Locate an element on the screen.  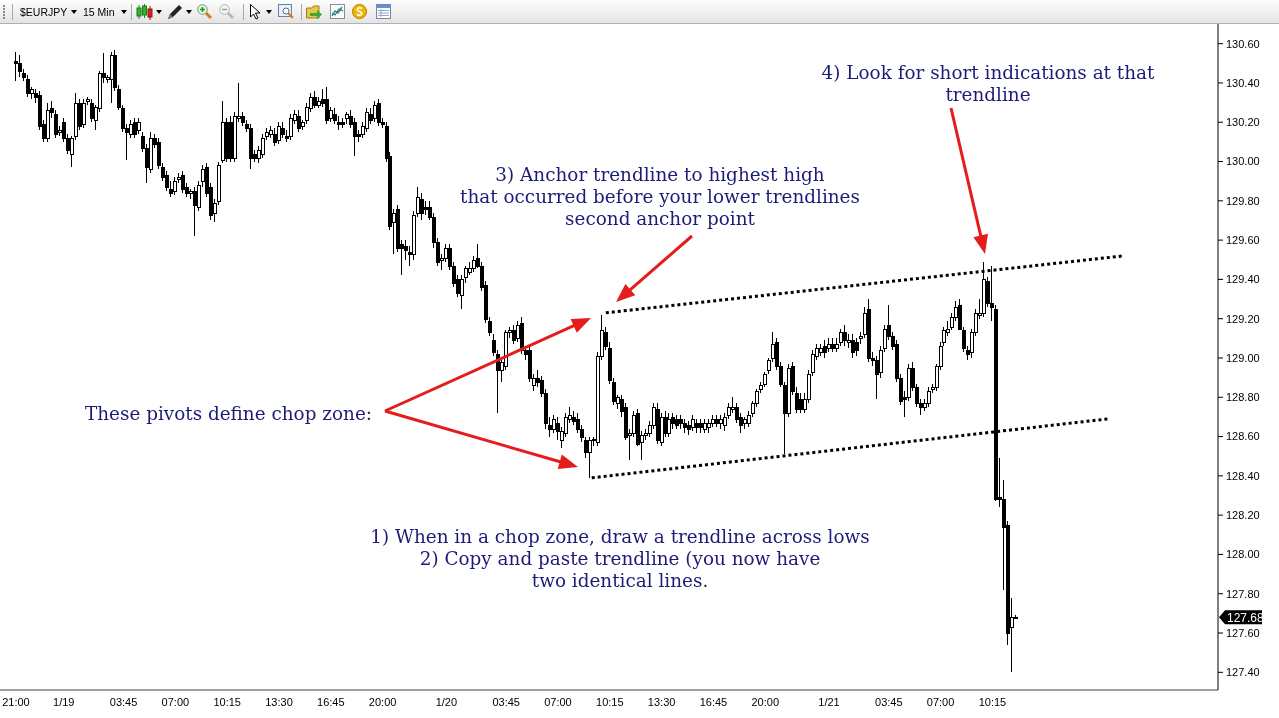
y-tick-label: 130.60 is located at coordinates (1243, 43).